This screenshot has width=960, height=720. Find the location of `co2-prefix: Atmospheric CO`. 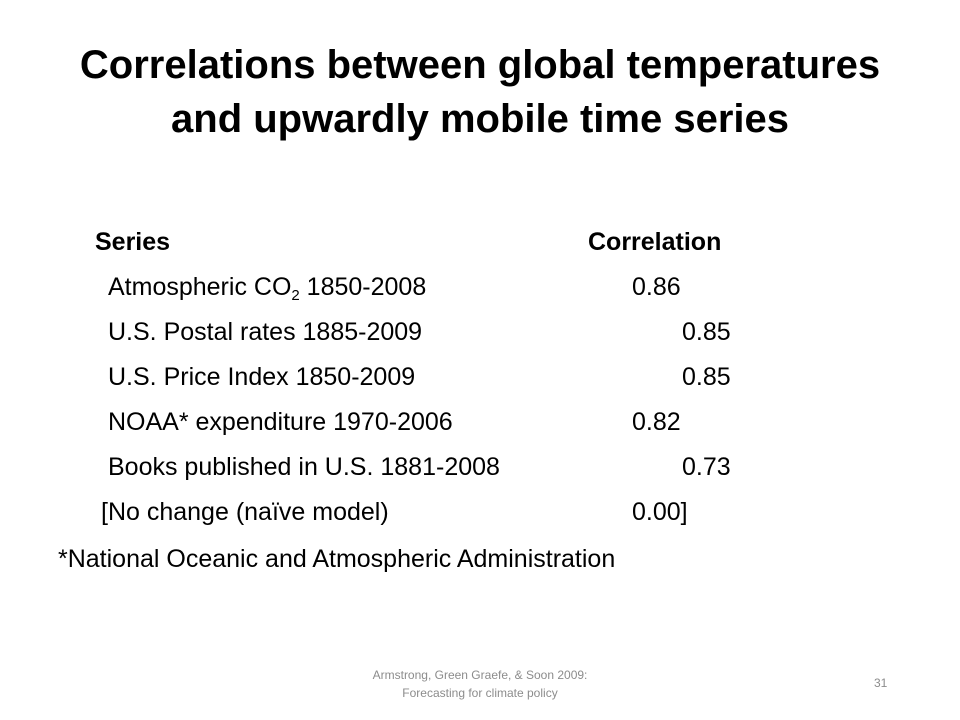

co2-prefix: Atmospheric CO is located at coordinates (200, 287).